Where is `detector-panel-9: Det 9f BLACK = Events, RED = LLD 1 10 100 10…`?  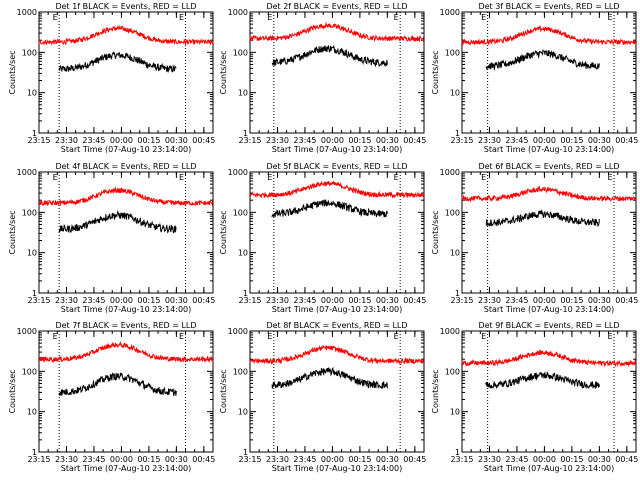
detector-panel-9: Det 9f BLACK = Events, RED = LLD 1 10 100 10… is located at coordinates (534, 397).